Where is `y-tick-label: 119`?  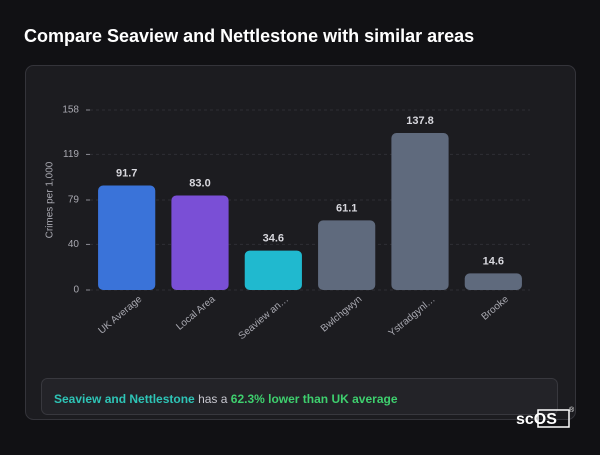 y-tick-label: 119 is located at coordinates (71, 154).